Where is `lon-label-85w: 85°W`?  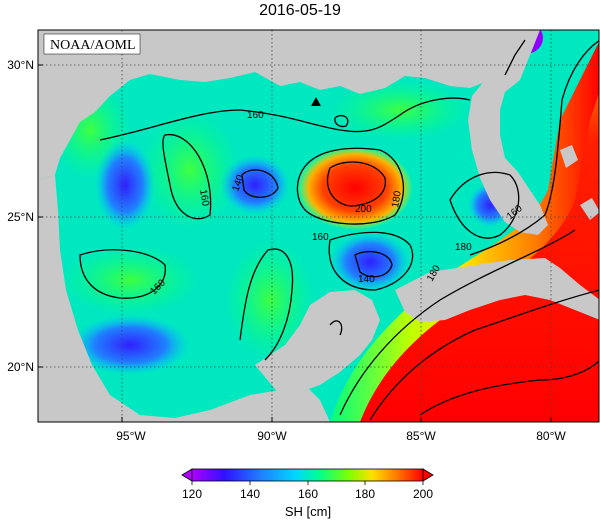
lon-label-85w: 85°W is located at coordinates (421, 436).